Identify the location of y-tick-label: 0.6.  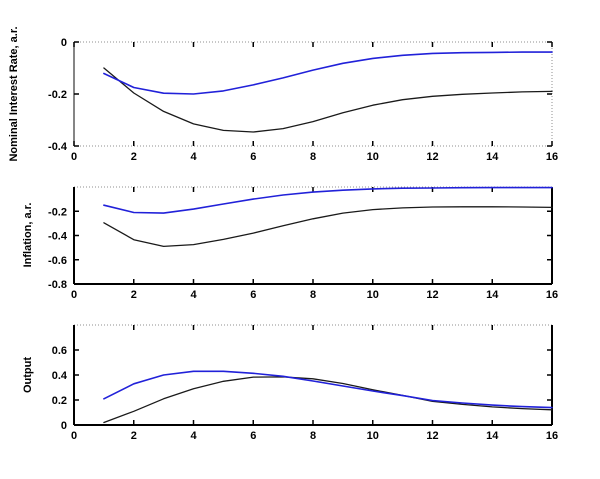
(59, 351).